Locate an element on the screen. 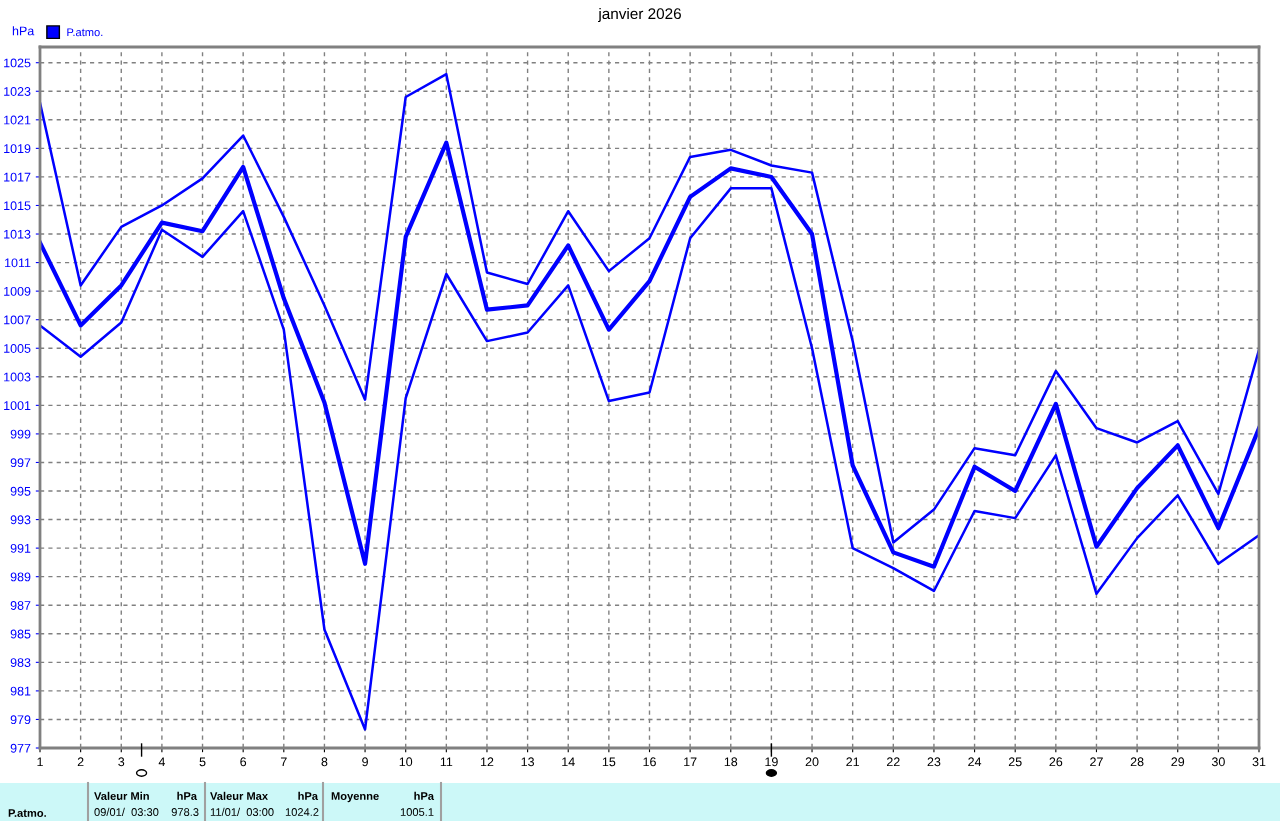 This screenshot has width=1280, height=821. y-tick-label: 993 is located at coordinates (20, 520).